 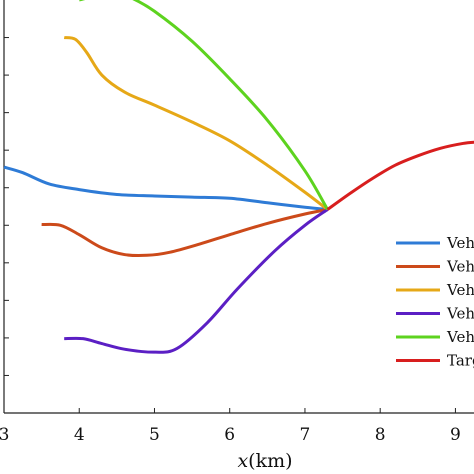 What do you see at coordinates (79, 435) in the screenshot?
I see `x-tick-label: 4` at bounding box center [79, 435].